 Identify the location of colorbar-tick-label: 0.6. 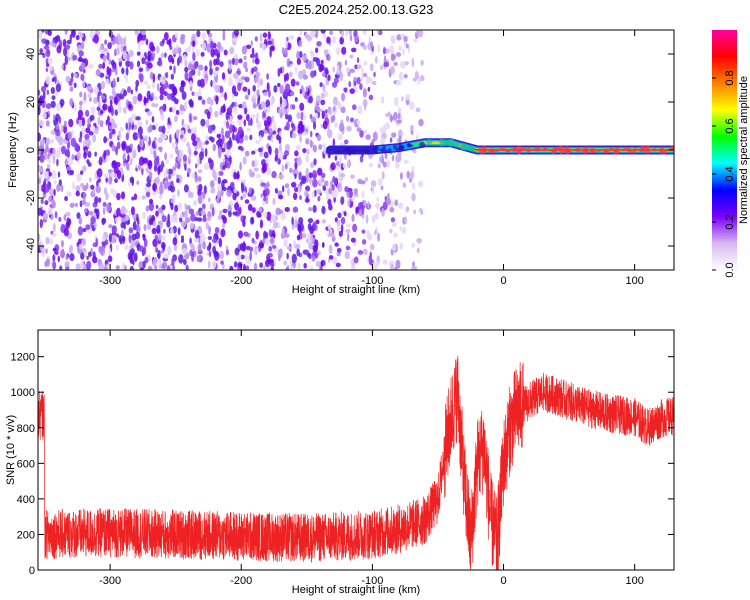
(730, 125).